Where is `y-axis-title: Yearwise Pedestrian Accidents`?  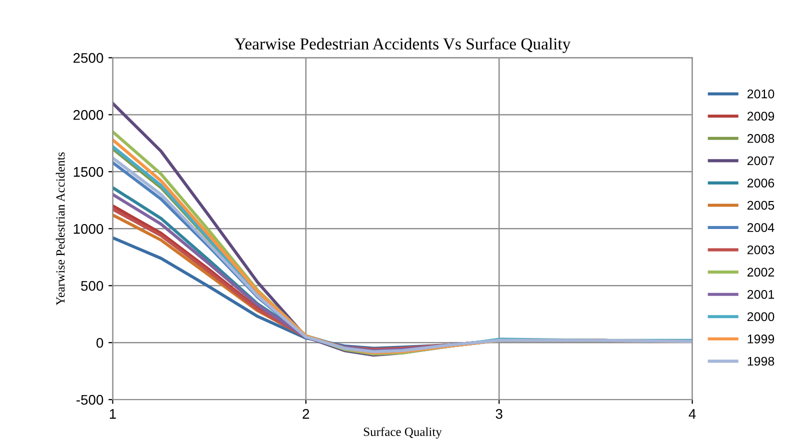
y-axis-title: Yearwise Pedestrian Accidents is located at coordinates (60, 229).